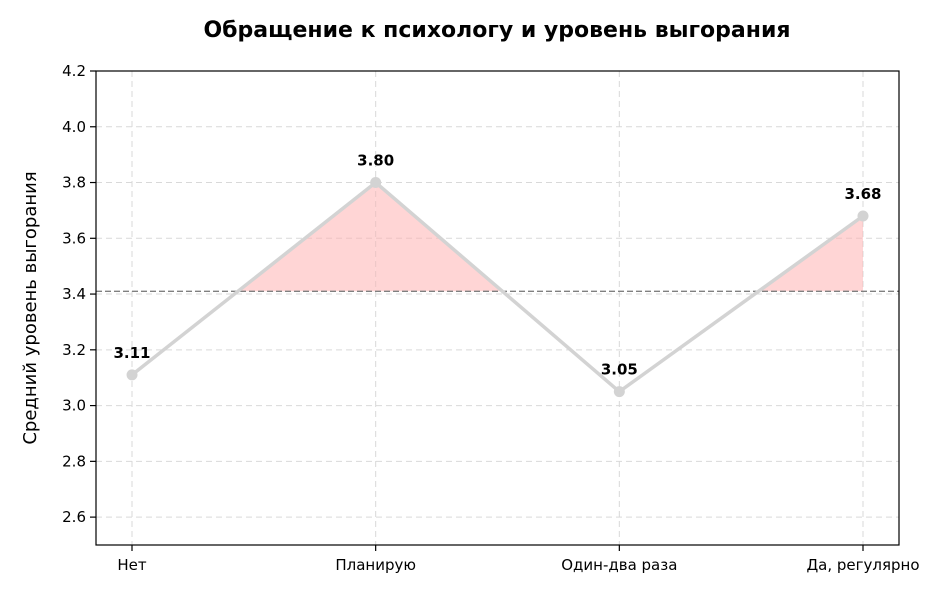  I want to click on y-axis-ticks: 2.6 2.8 3.0 3.2 3.4 3.6 3.8 4.0 4.2, so click(79, 294).